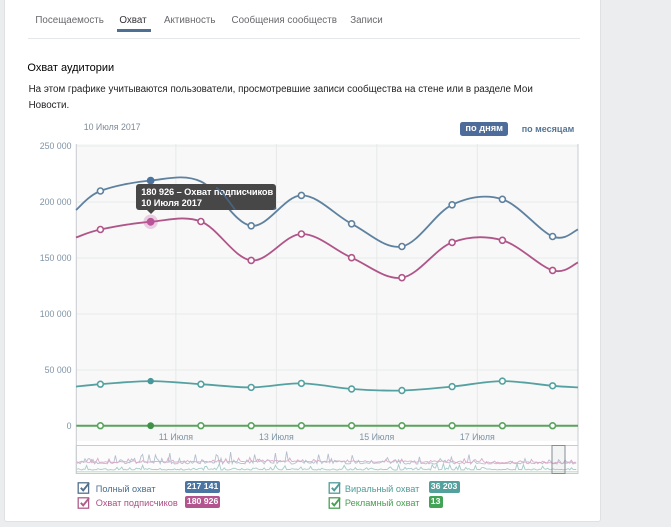  What do you see at coordinates (56, 258) in the screenshot?
I see `svg-text: 150 000` at bounding box center [56, 258].